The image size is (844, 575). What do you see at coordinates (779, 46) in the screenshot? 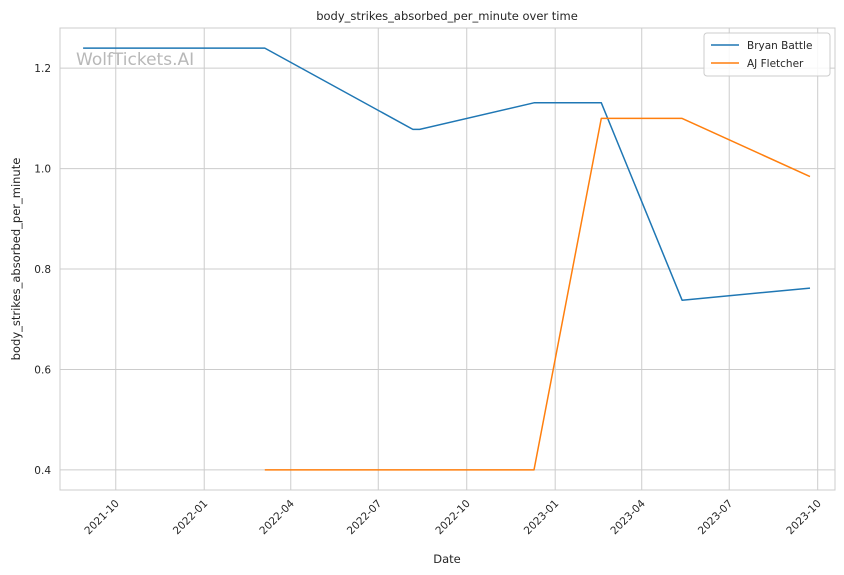
I see `legend-label-0: Bryan Battle` at bounding box center [779, 46].